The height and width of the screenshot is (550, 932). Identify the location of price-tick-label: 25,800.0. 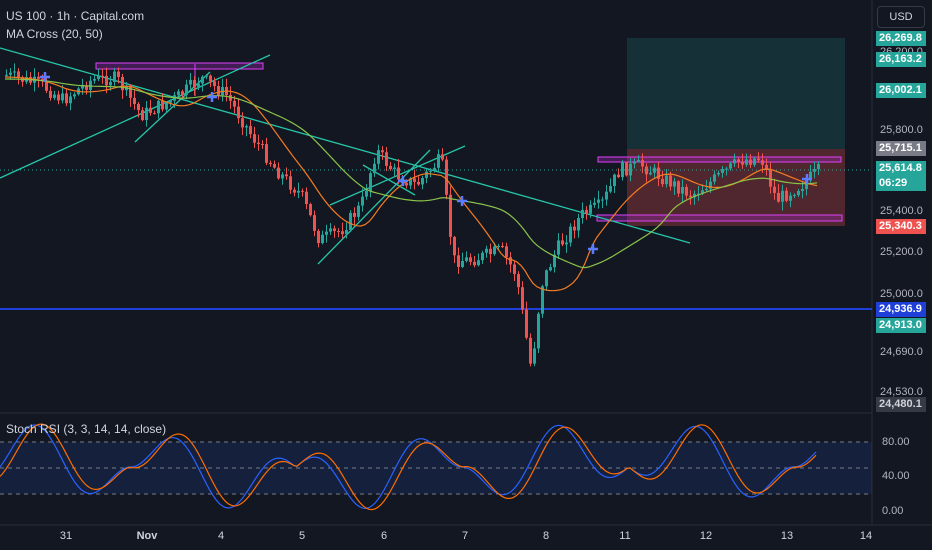
(901, 130).